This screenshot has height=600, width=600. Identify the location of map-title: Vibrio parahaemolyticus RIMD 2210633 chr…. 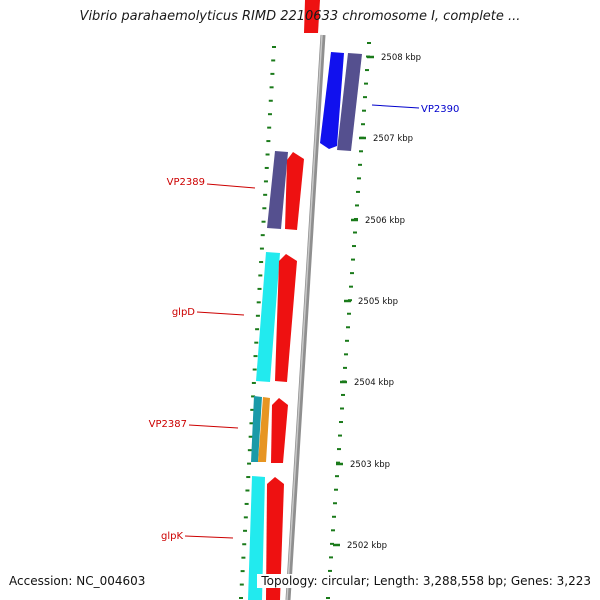
(300, 16).